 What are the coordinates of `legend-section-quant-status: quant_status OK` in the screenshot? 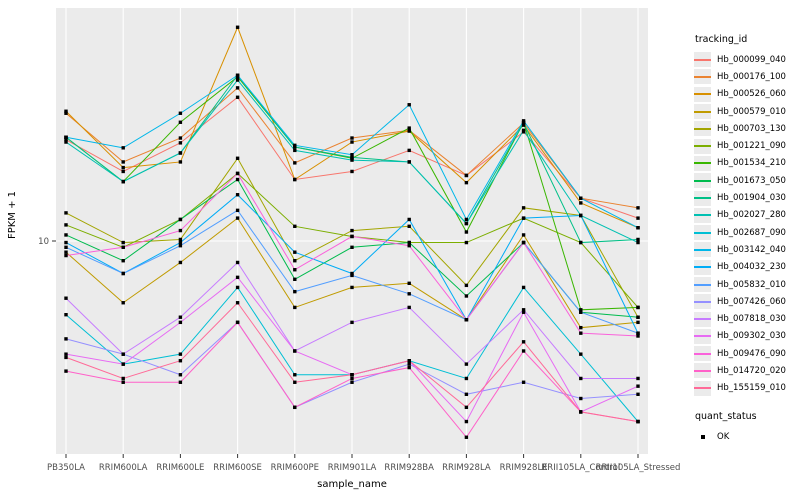 It's located at (747, 428).